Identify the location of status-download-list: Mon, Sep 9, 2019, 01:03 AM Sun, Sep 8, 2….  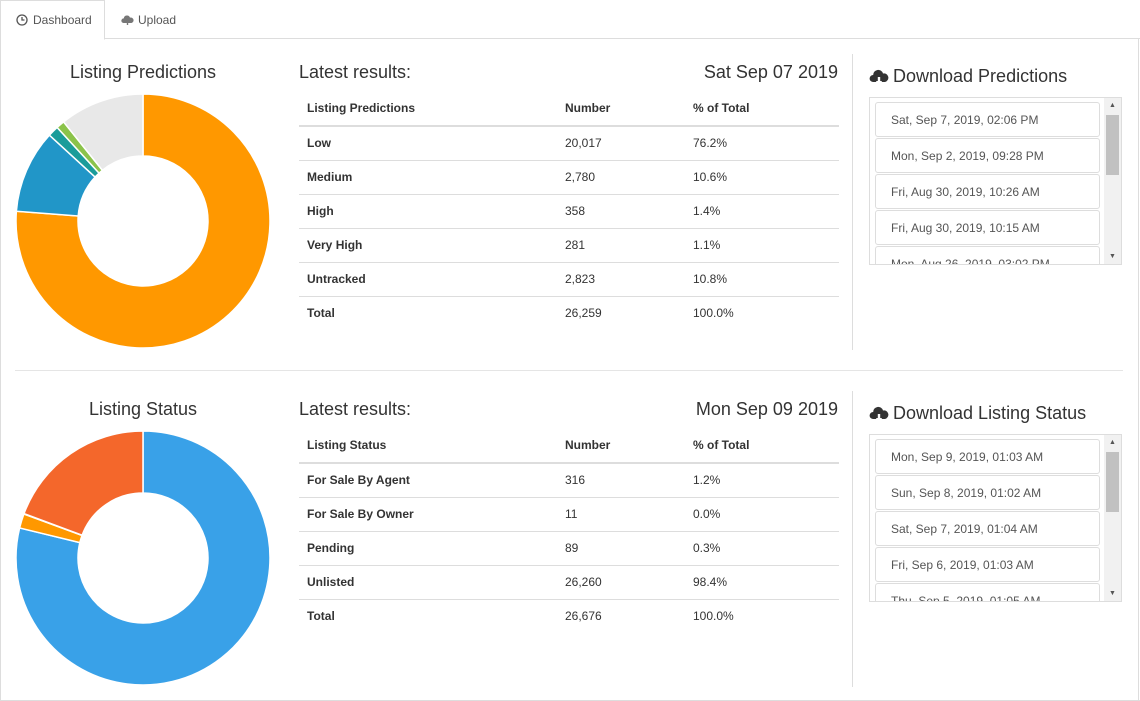
(995, 518).